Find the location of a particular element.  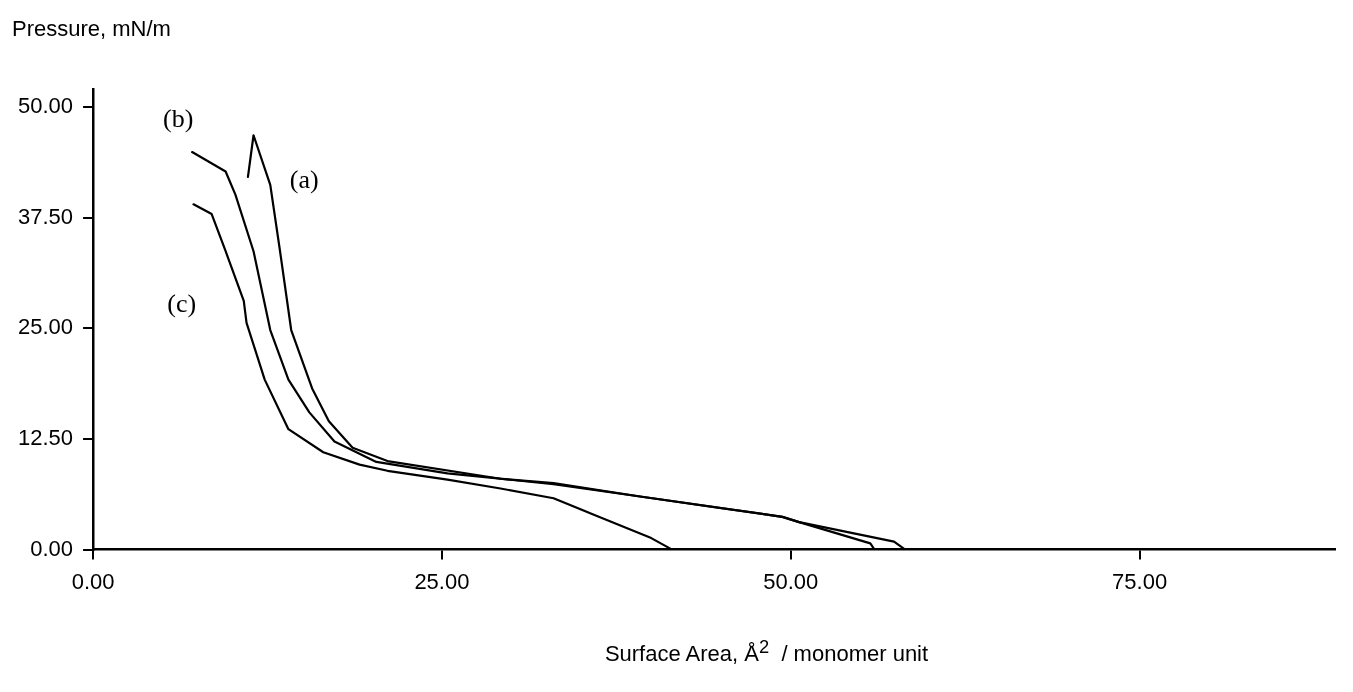

series-label: (b) is located at coordinates (178, 118).